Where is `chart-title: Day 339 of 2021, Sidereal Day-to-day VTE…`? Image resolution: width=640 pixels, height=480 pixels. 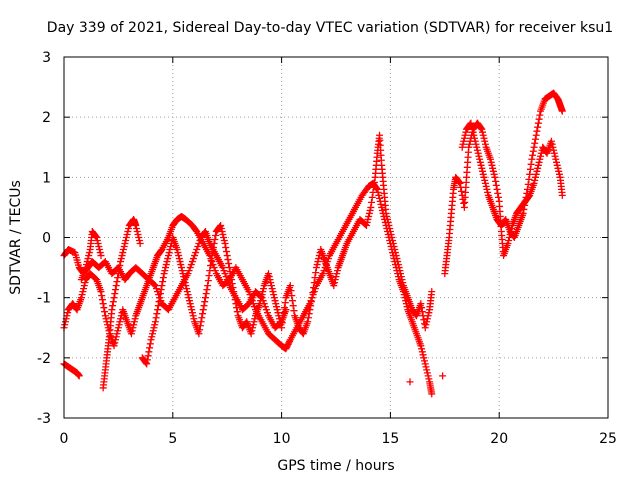 chart-title: Day 339 of 2021, Sidereal Day-to-day VTE… is located at coordinates (330, 28).